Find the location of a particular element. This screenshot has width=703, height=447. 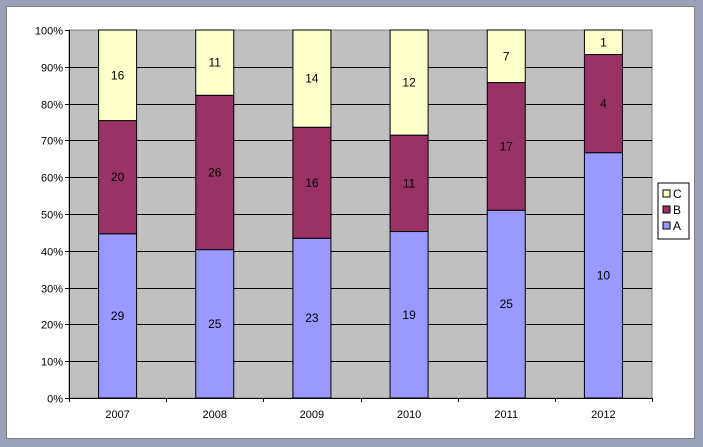

y-tick-label: 100% is located at coordinates (49, 32).